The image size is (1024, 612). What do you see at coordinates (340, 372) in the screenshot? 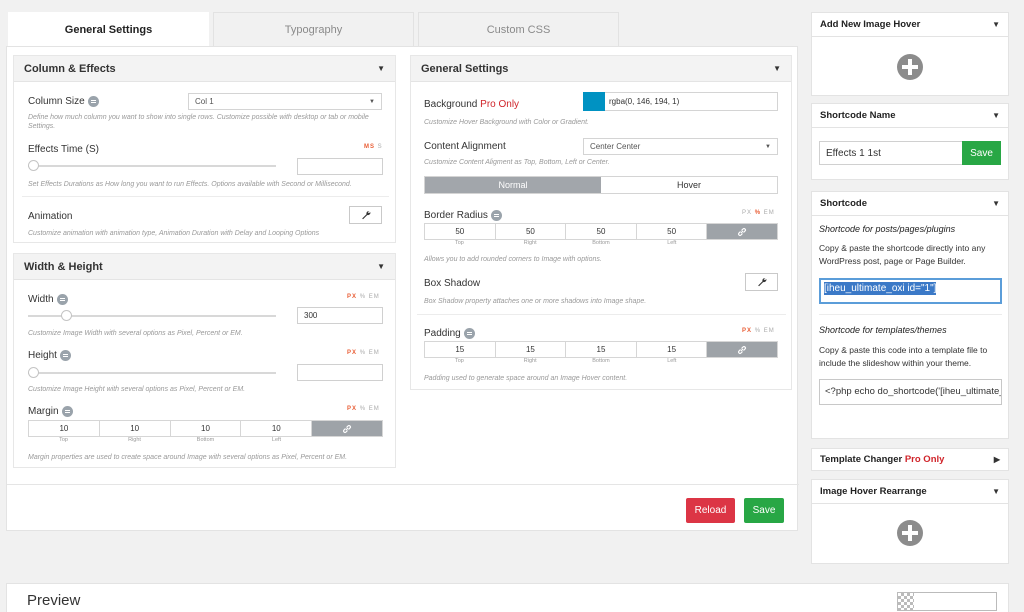
I see `height-input` at bounding box center [340, 372].